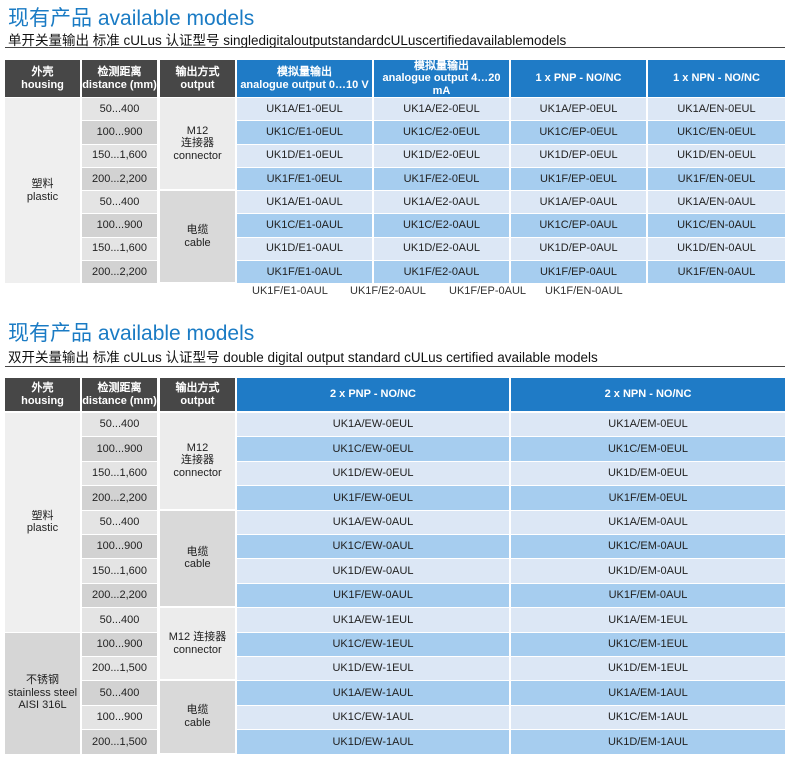 The image size is (790, 760). I want to click on model-cell: UK1D/EN-0EUL, so click(716, 155).